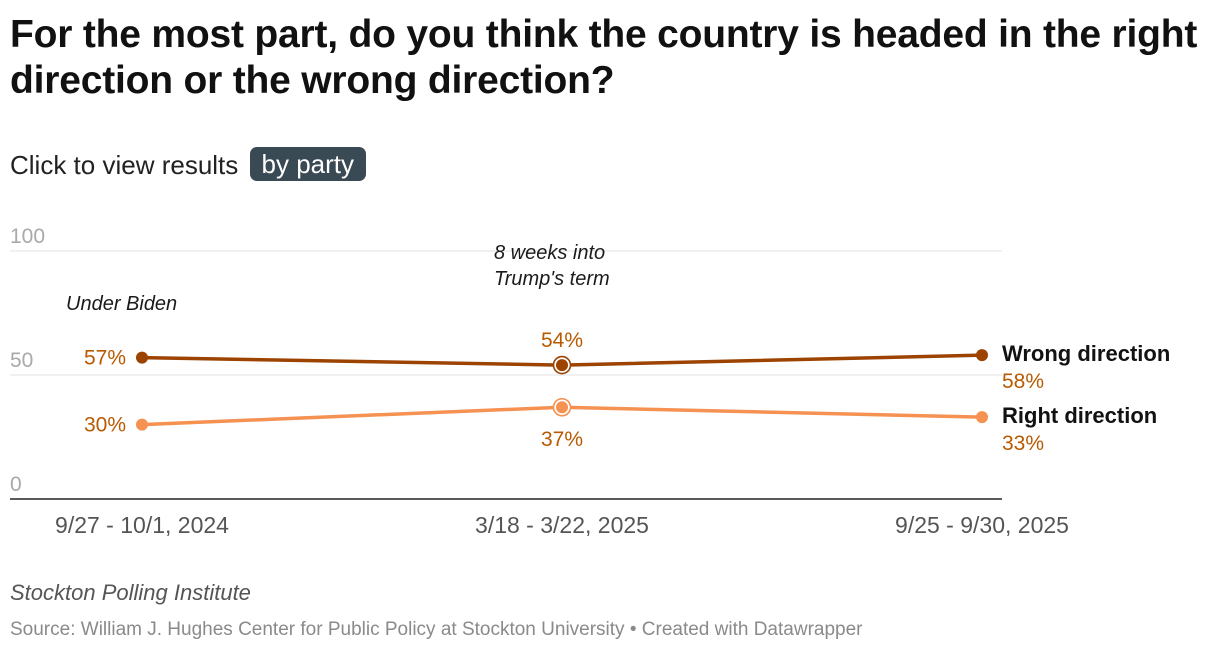 The image size is (1220, 654). Describe the element at coordinates (562, 439) in the screenshot. I see `data-label: 37%` at that location.